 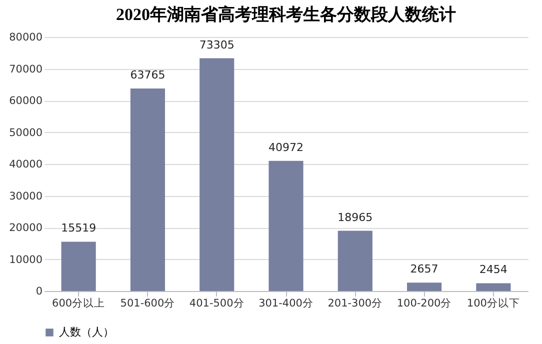 I want to click on x-tick-label: 100-200分, so click(x=424, y=304).